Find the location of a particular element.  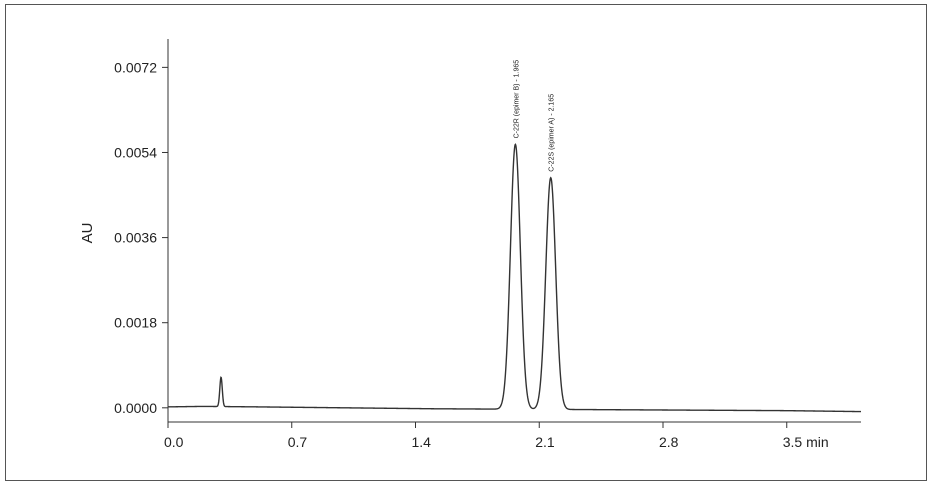

y-tick-label: 0.0000 is located at coordinates (135, 408).